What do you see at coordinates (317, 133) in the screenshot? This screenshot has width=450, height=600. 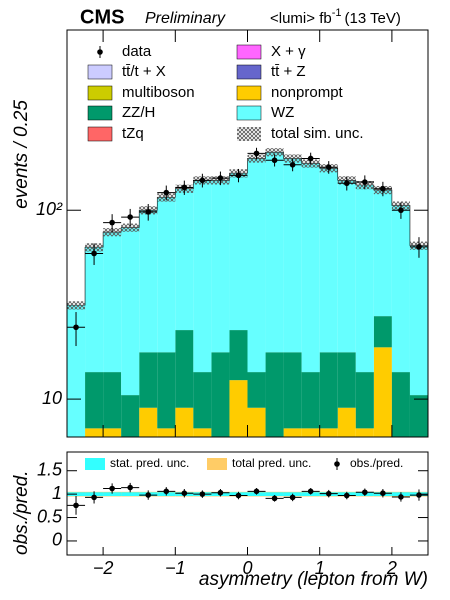 I see `legend-label: total sim. unc.` at bounding box center [317, 133].